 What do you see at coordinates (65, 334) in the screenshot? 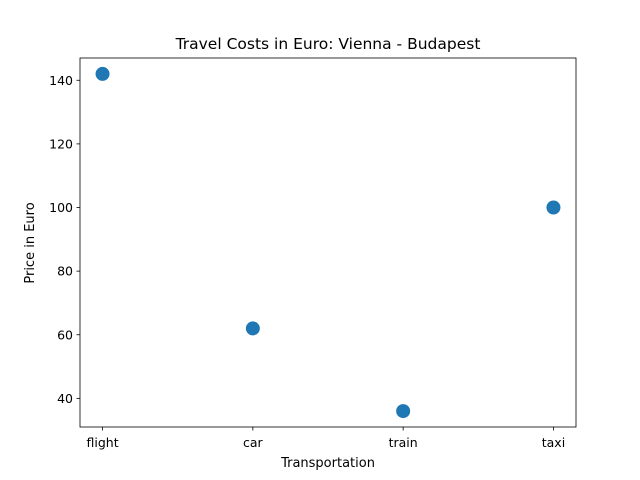
I see `y-tick-label: 60` at bounding box center [65, 334].